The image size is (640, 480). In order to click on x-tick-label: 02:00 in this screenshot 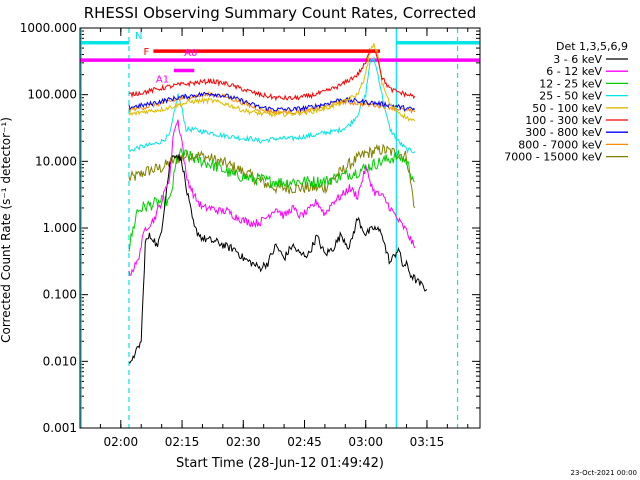, I will do `click(121, 442)`.